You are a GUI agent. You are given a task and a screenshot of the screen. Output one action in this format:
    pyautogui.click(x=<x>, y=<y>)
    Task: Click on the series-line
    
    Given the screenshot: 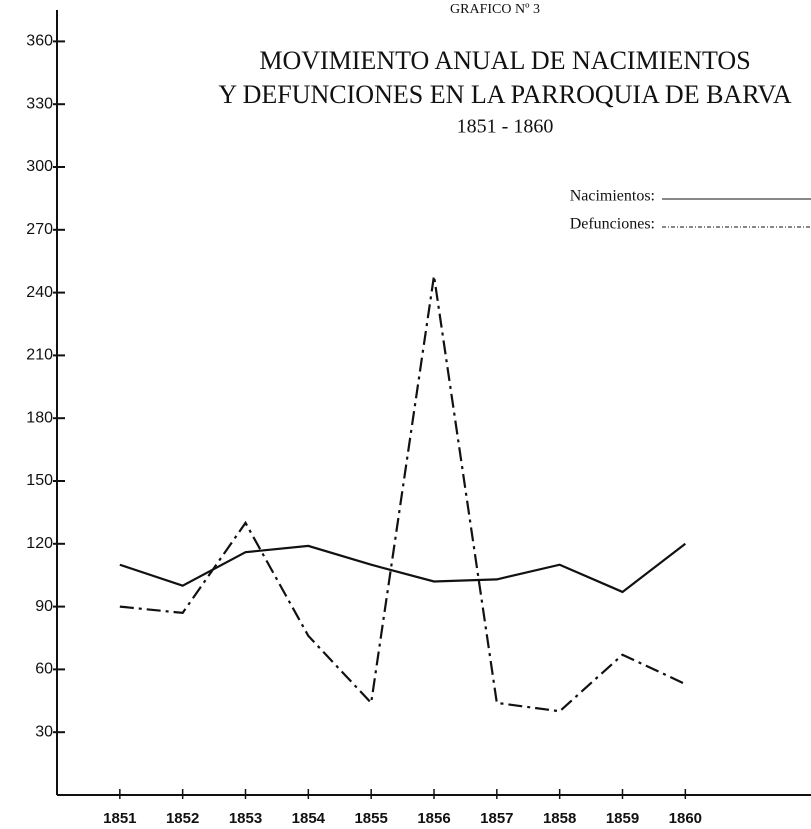 What is the action you would take?
    pyautogui.click(x=403, y=568)
    